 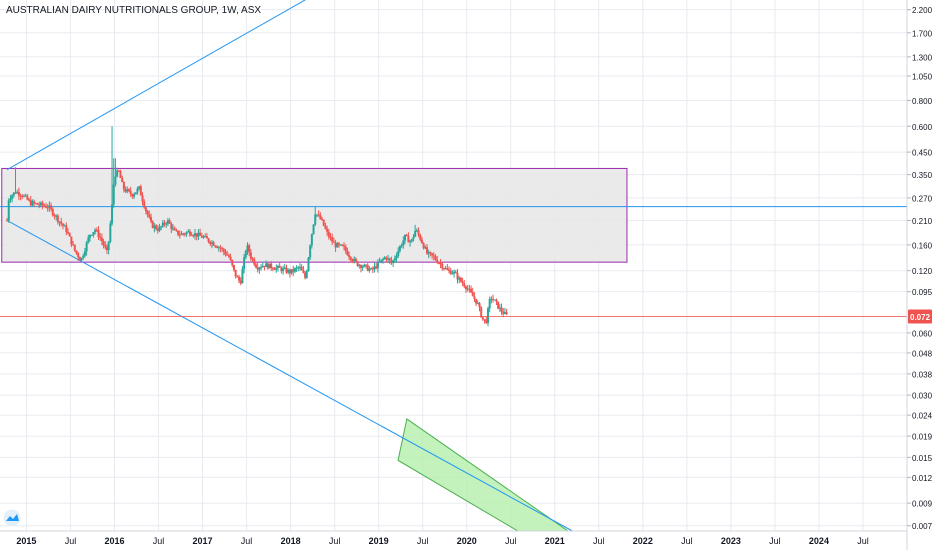 What do you see at coordinates (922, 153) in the screenshot?
I see `price-tick-label: 0.450` at bounding box center [922, 153].